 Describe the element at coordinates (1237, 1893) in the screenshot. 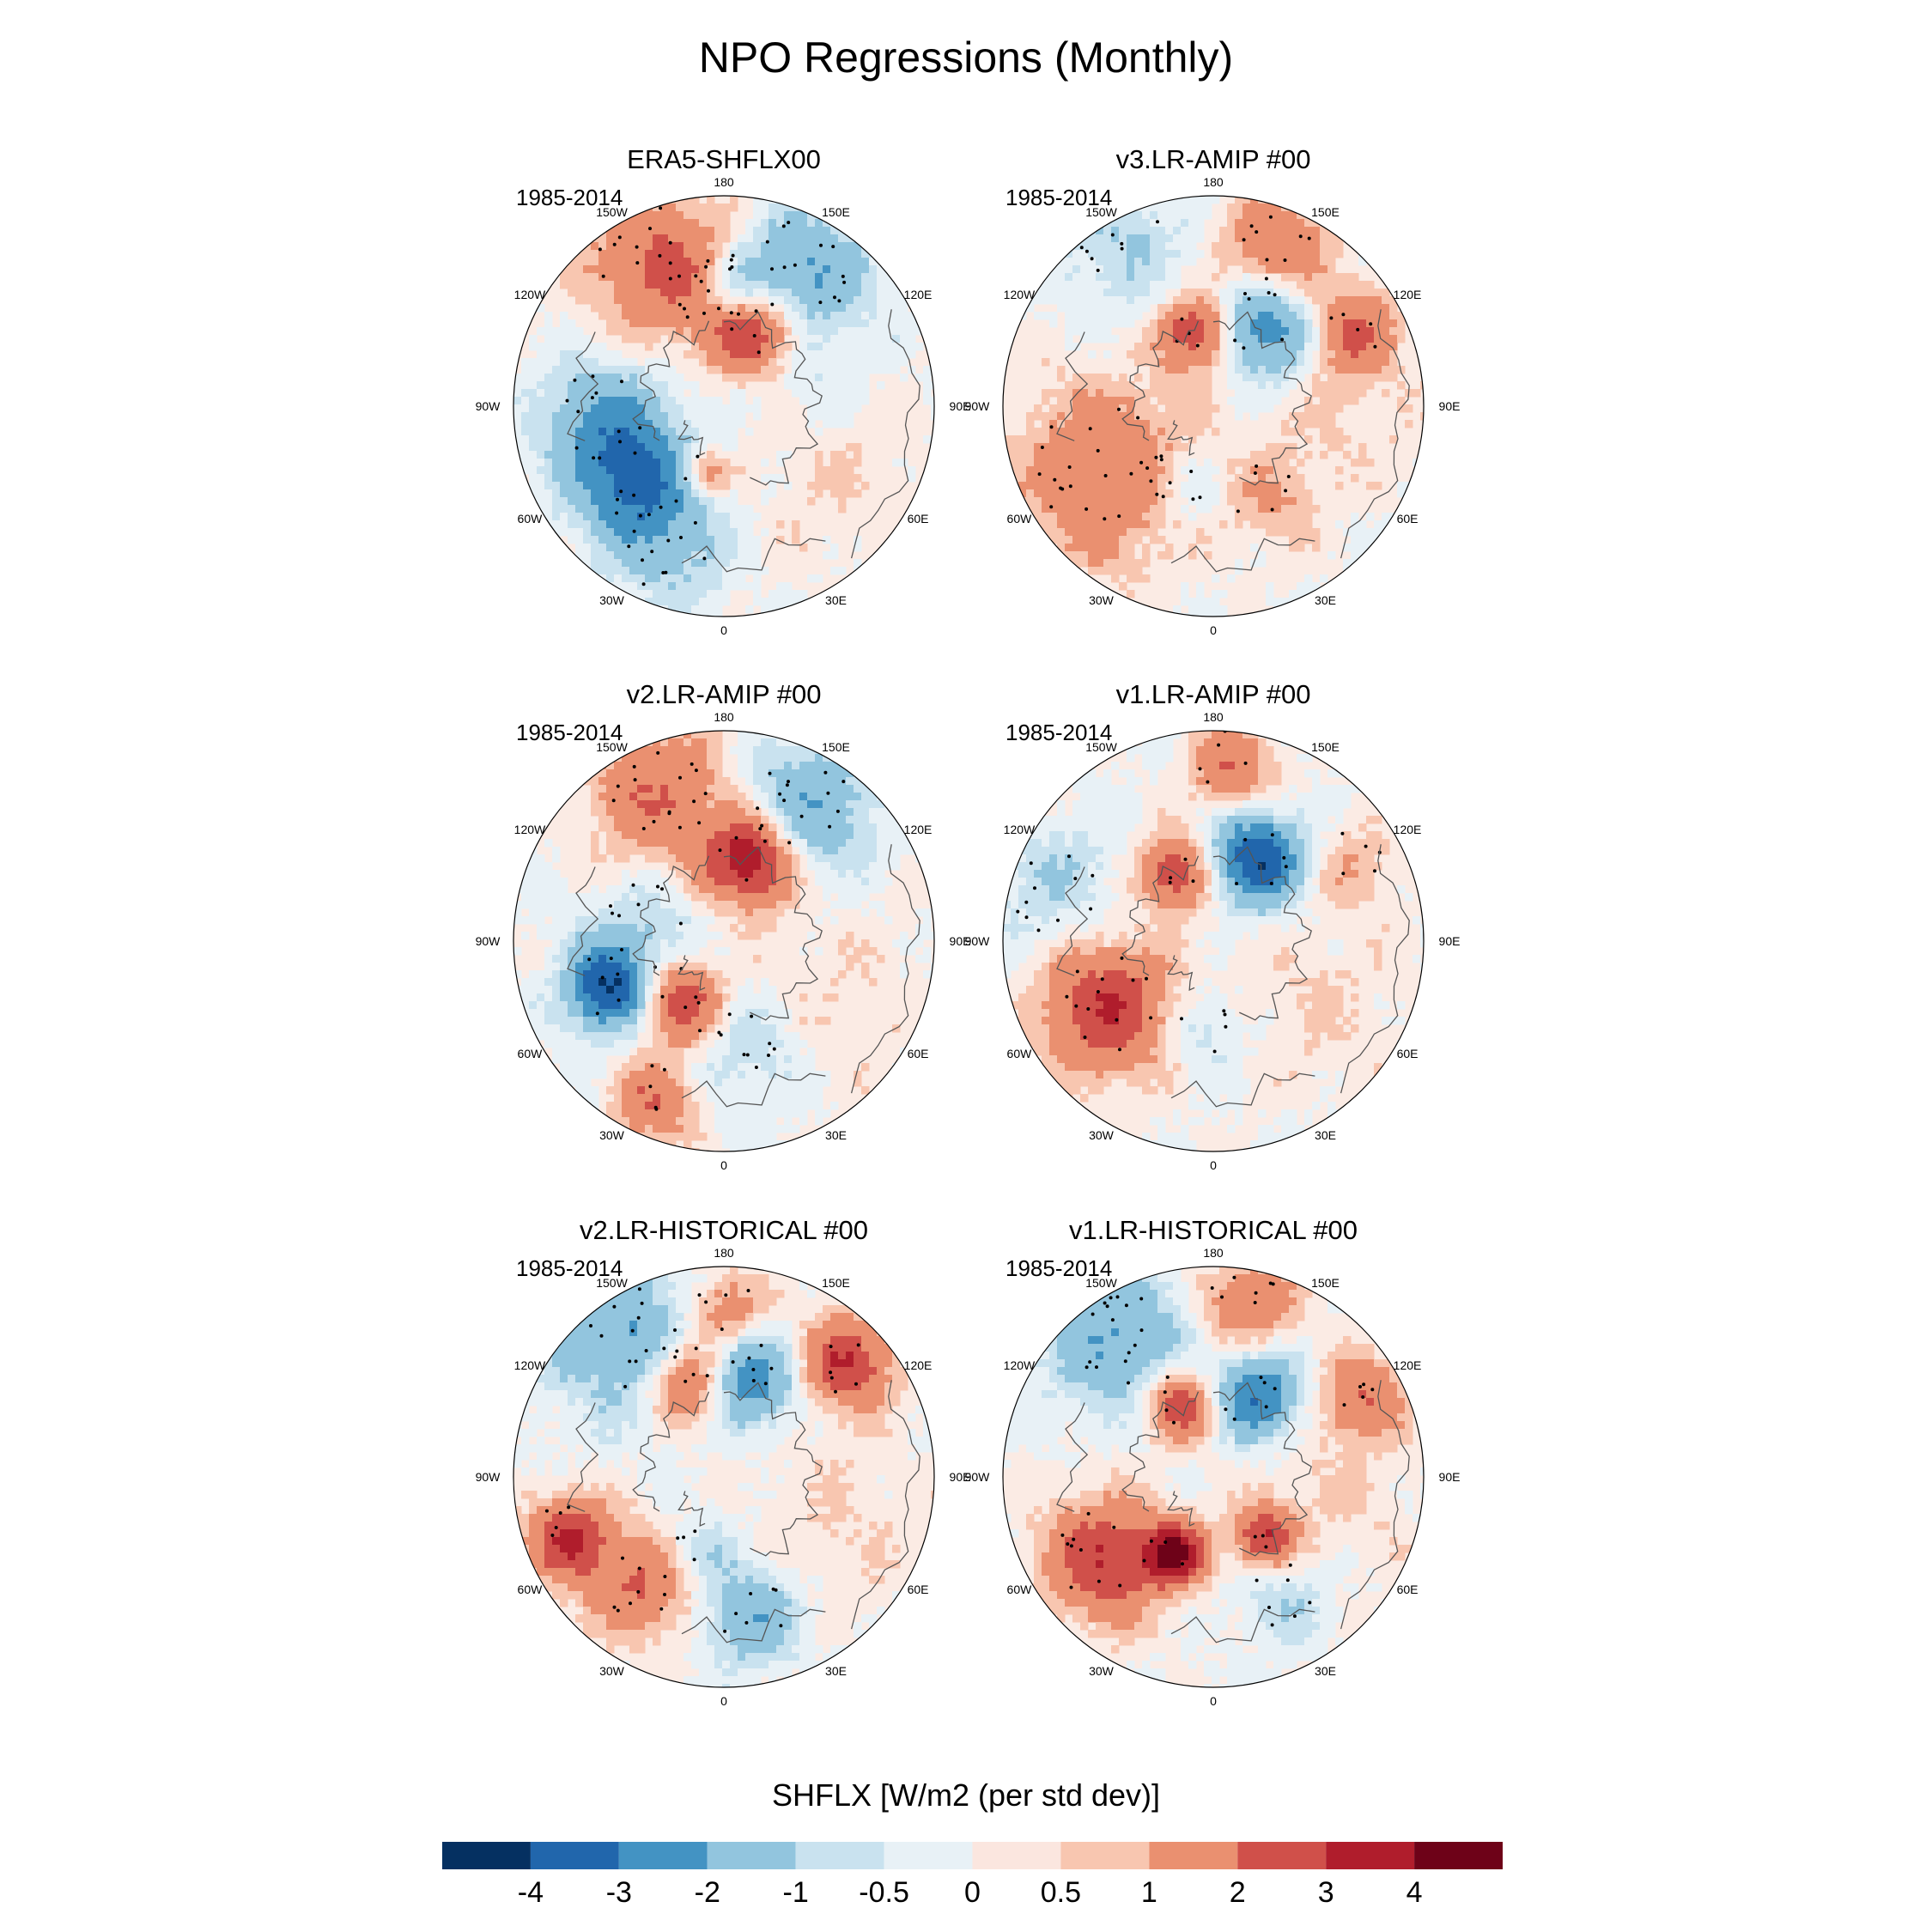

I see `colorbar-tick: 2` at that location.